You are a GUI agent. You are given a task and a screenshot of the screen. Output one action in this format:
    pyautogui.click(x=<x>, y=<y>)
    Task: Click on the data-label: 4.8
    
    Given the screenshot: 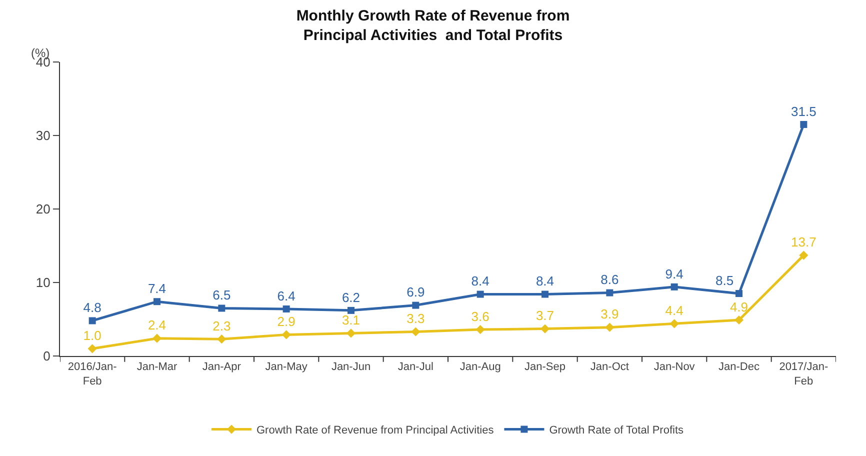 What is the action you would take?
    pyautogui.click(x=92, y=308)
    